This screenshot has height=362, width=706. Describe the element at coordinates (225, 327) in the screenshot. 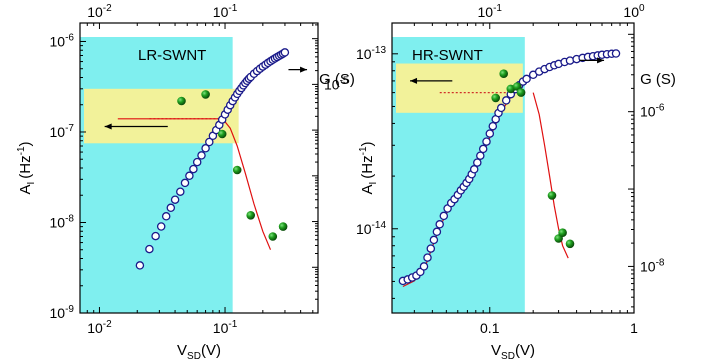

I see `x-tick-label: 10⁻¹` at that location.